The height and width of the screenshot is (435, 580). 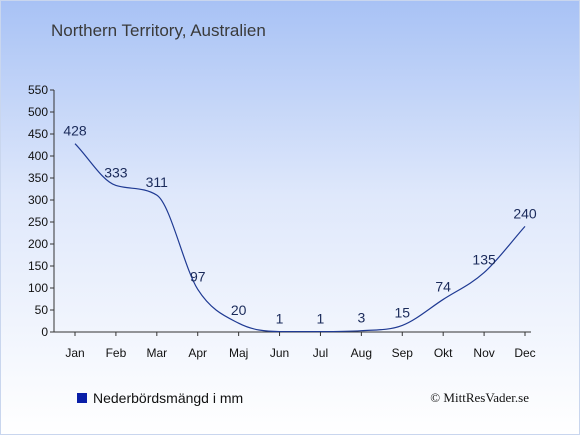 What do you see at coordinates (44, 332) in the screenshot?
I see `y-tick-label: 0` at bounding box center [44, 332].